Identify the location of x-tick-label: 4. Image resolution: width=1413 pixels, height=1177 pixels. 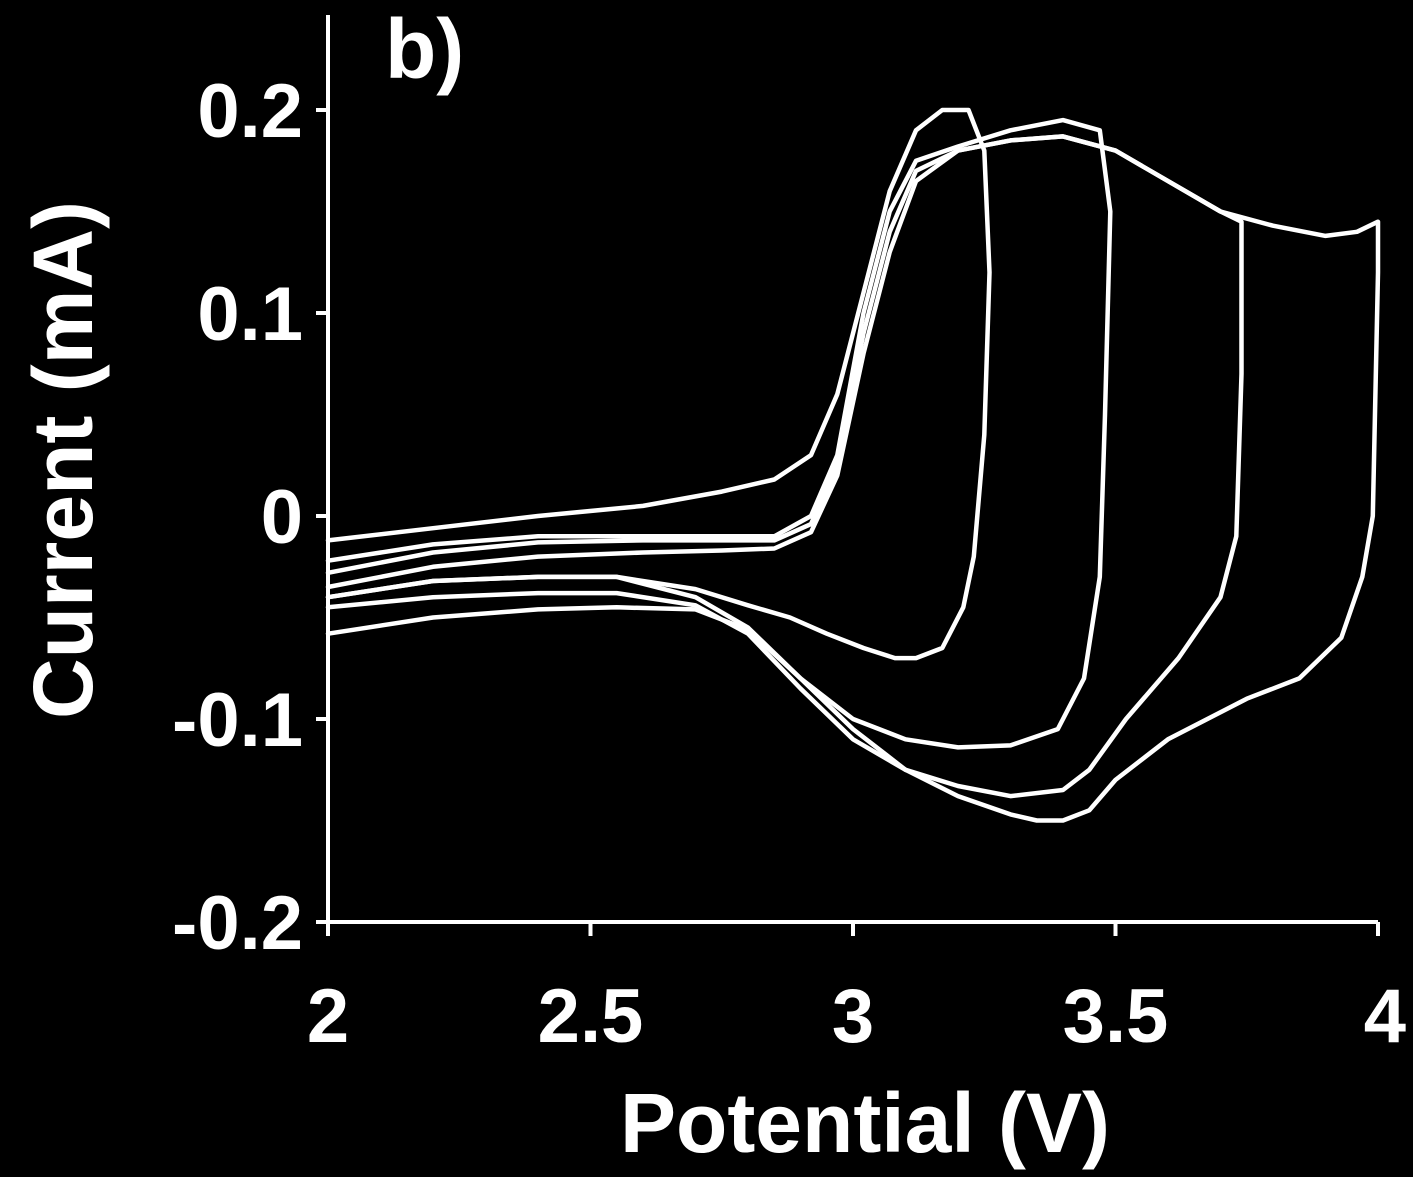
(1385, 1016).